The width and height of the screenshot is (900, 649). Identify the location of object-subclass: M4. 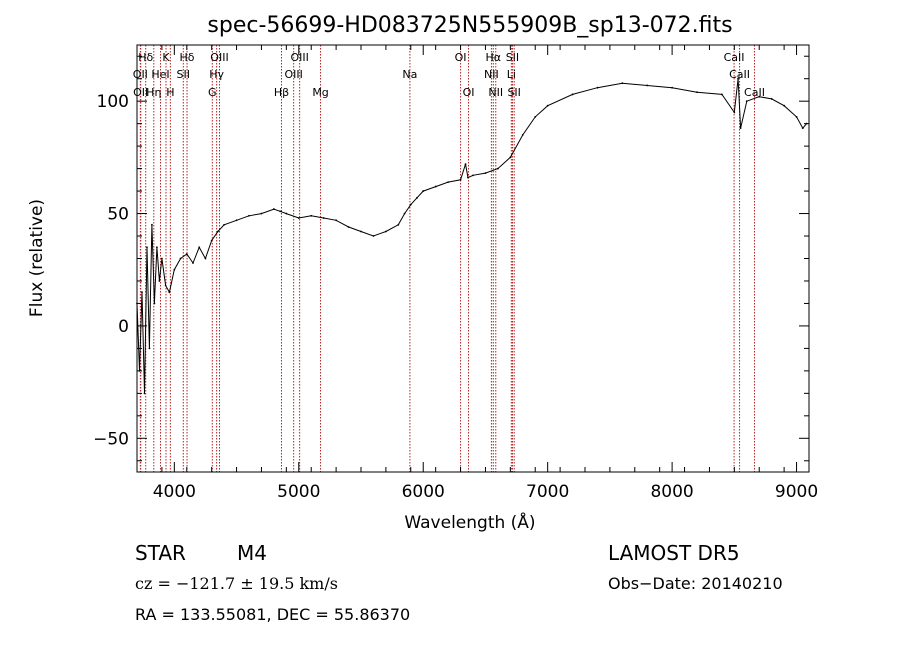
(252, 553).